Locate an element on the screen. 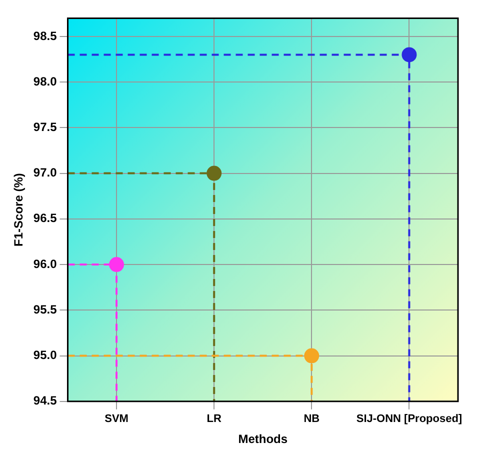 The image size is (486, 459). x-tick-label: LR is located at coordinates (214, 419).